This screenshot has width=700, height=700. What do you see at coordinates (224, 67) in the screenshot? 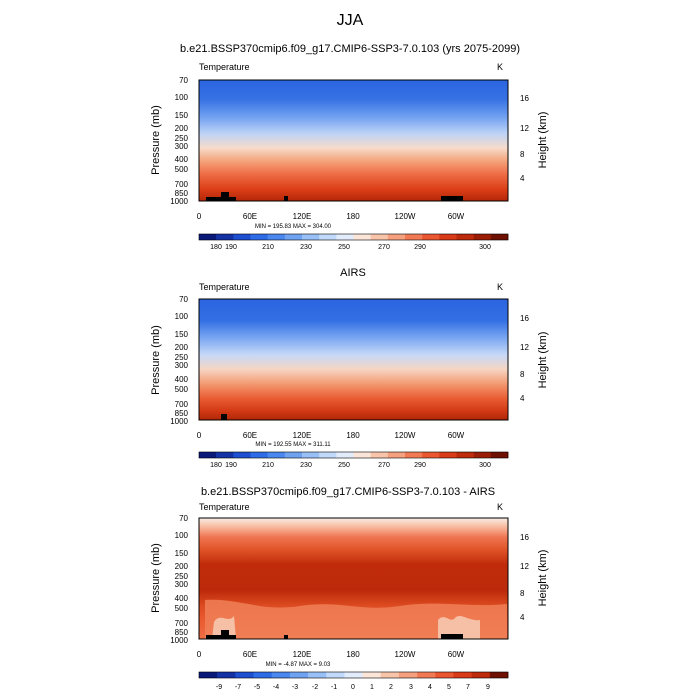
I see `panel-1-left-string: Temperature` at bounding box center [224, 67].